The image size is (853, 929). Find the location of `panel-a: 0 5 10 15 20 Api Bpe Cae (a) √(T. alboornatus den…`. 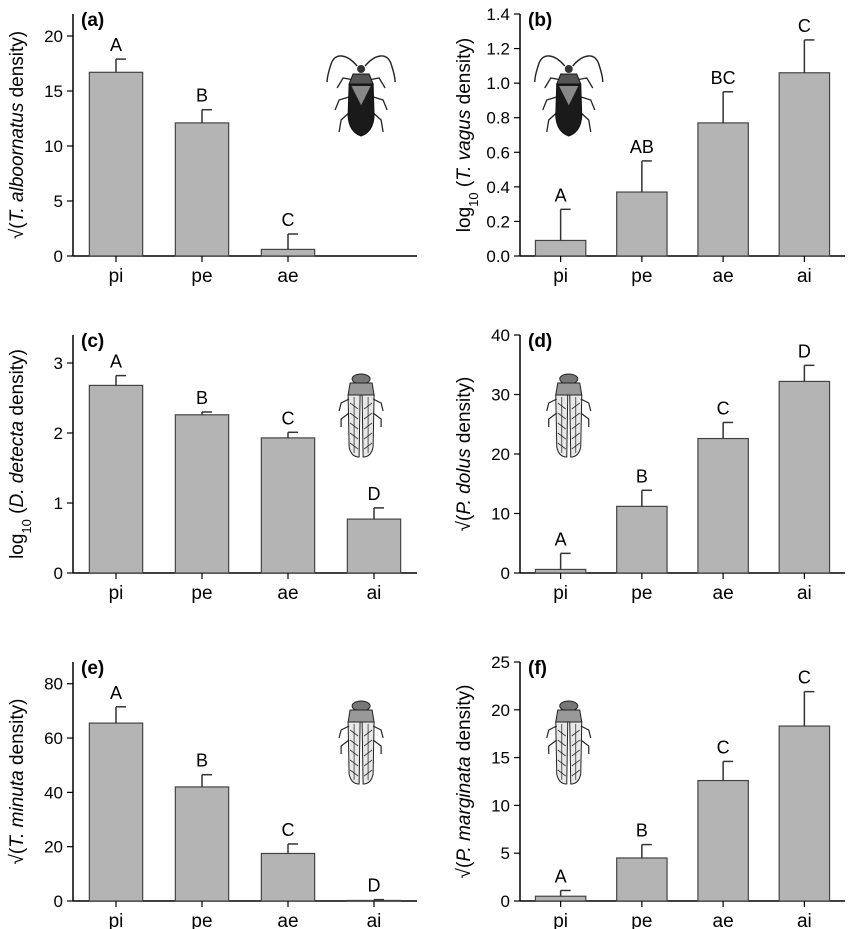

panel-a: 0 5 10 15 20 Api Bpe Cae (a) √(T. alboornatus den… is located at coordinates (212, 148).